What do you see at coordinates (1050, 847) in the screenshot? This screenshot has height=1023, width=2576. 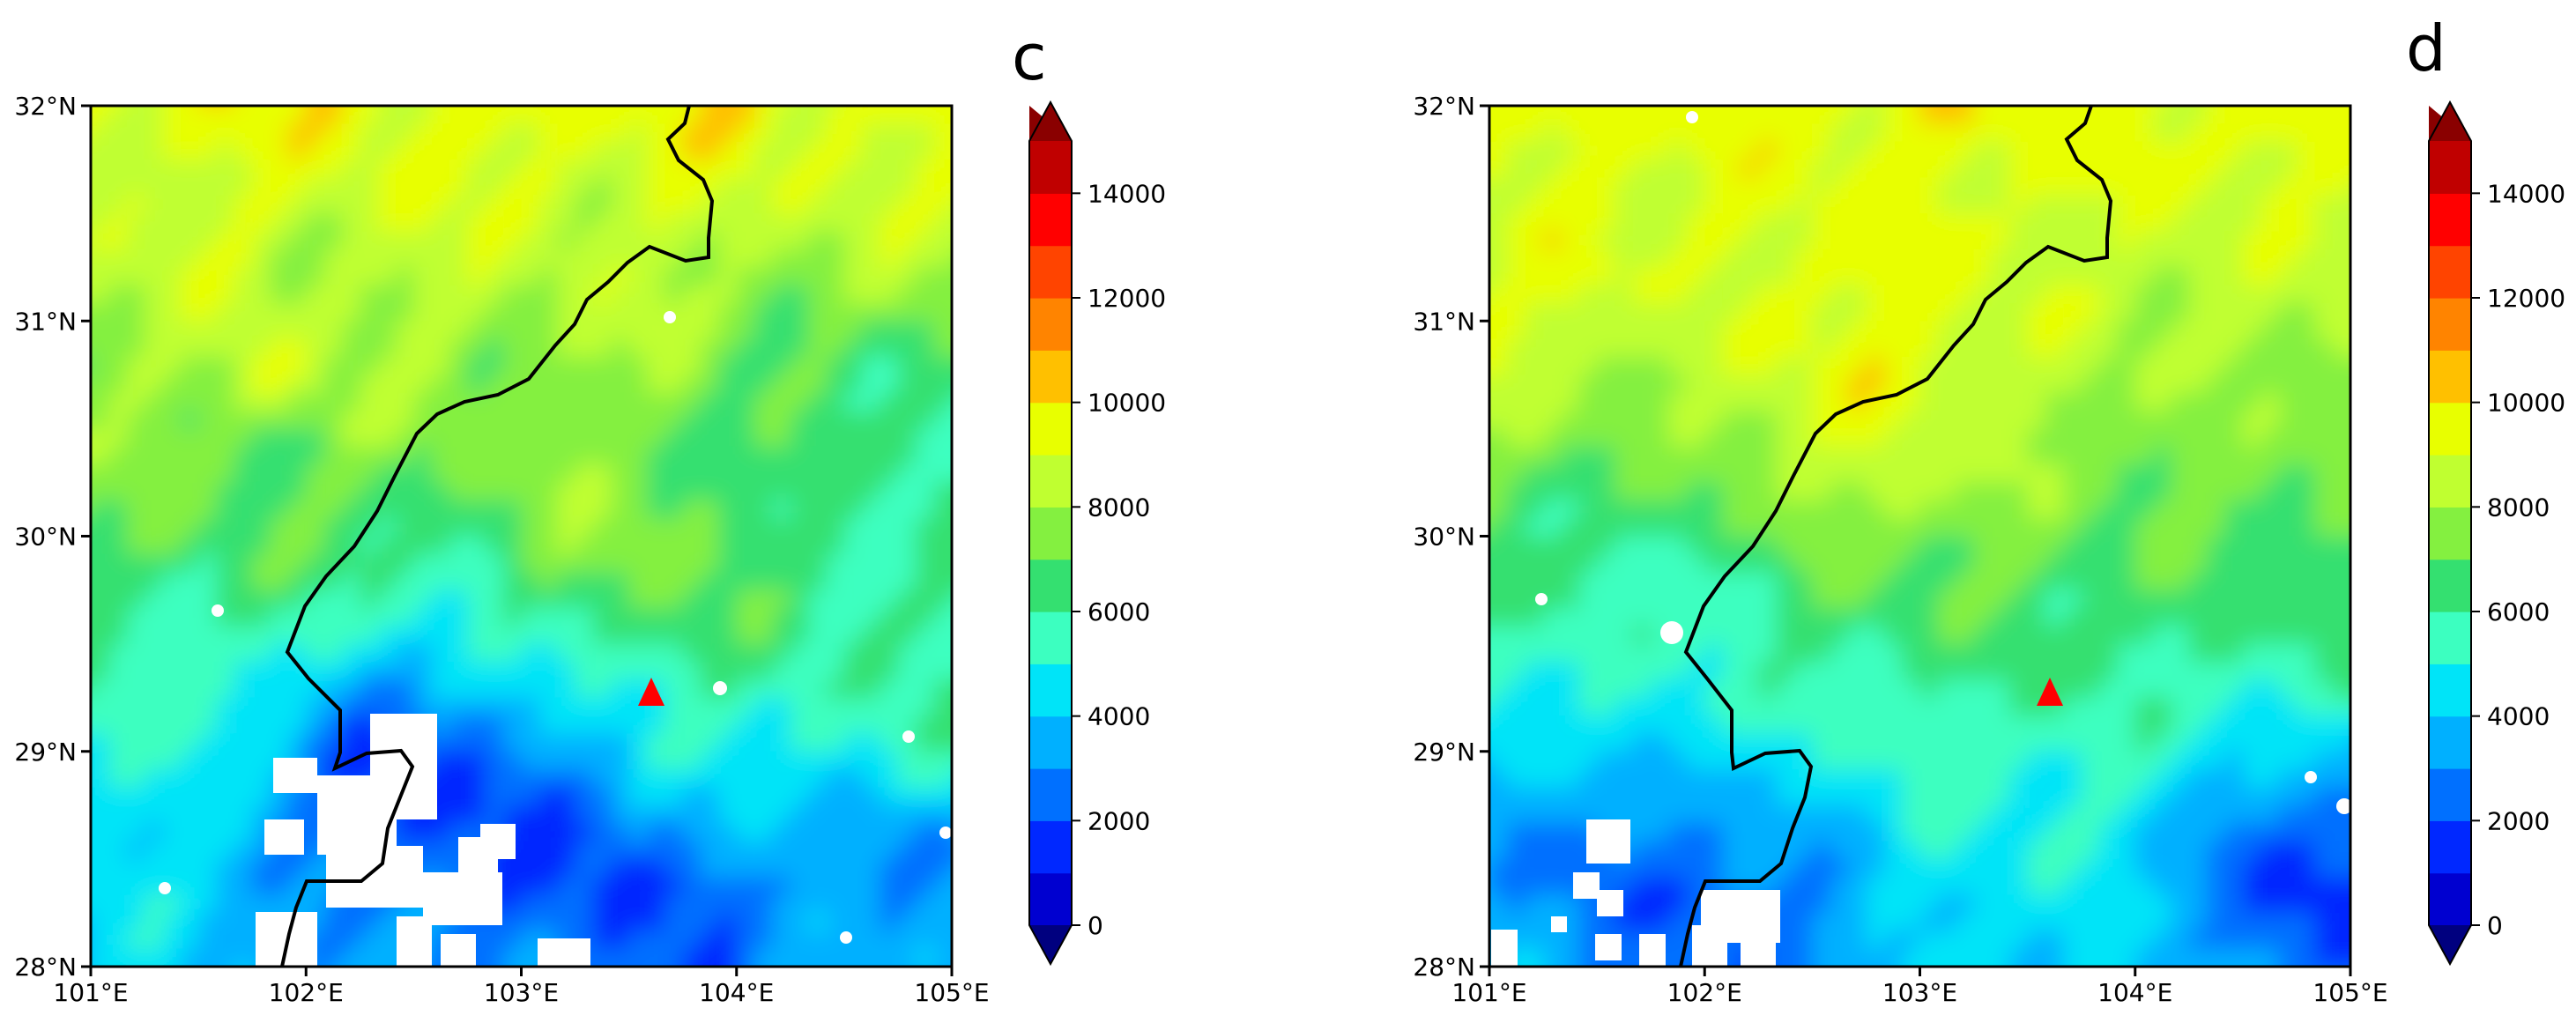 I see `colorbar-segment` at bounding box center [1050, 847].